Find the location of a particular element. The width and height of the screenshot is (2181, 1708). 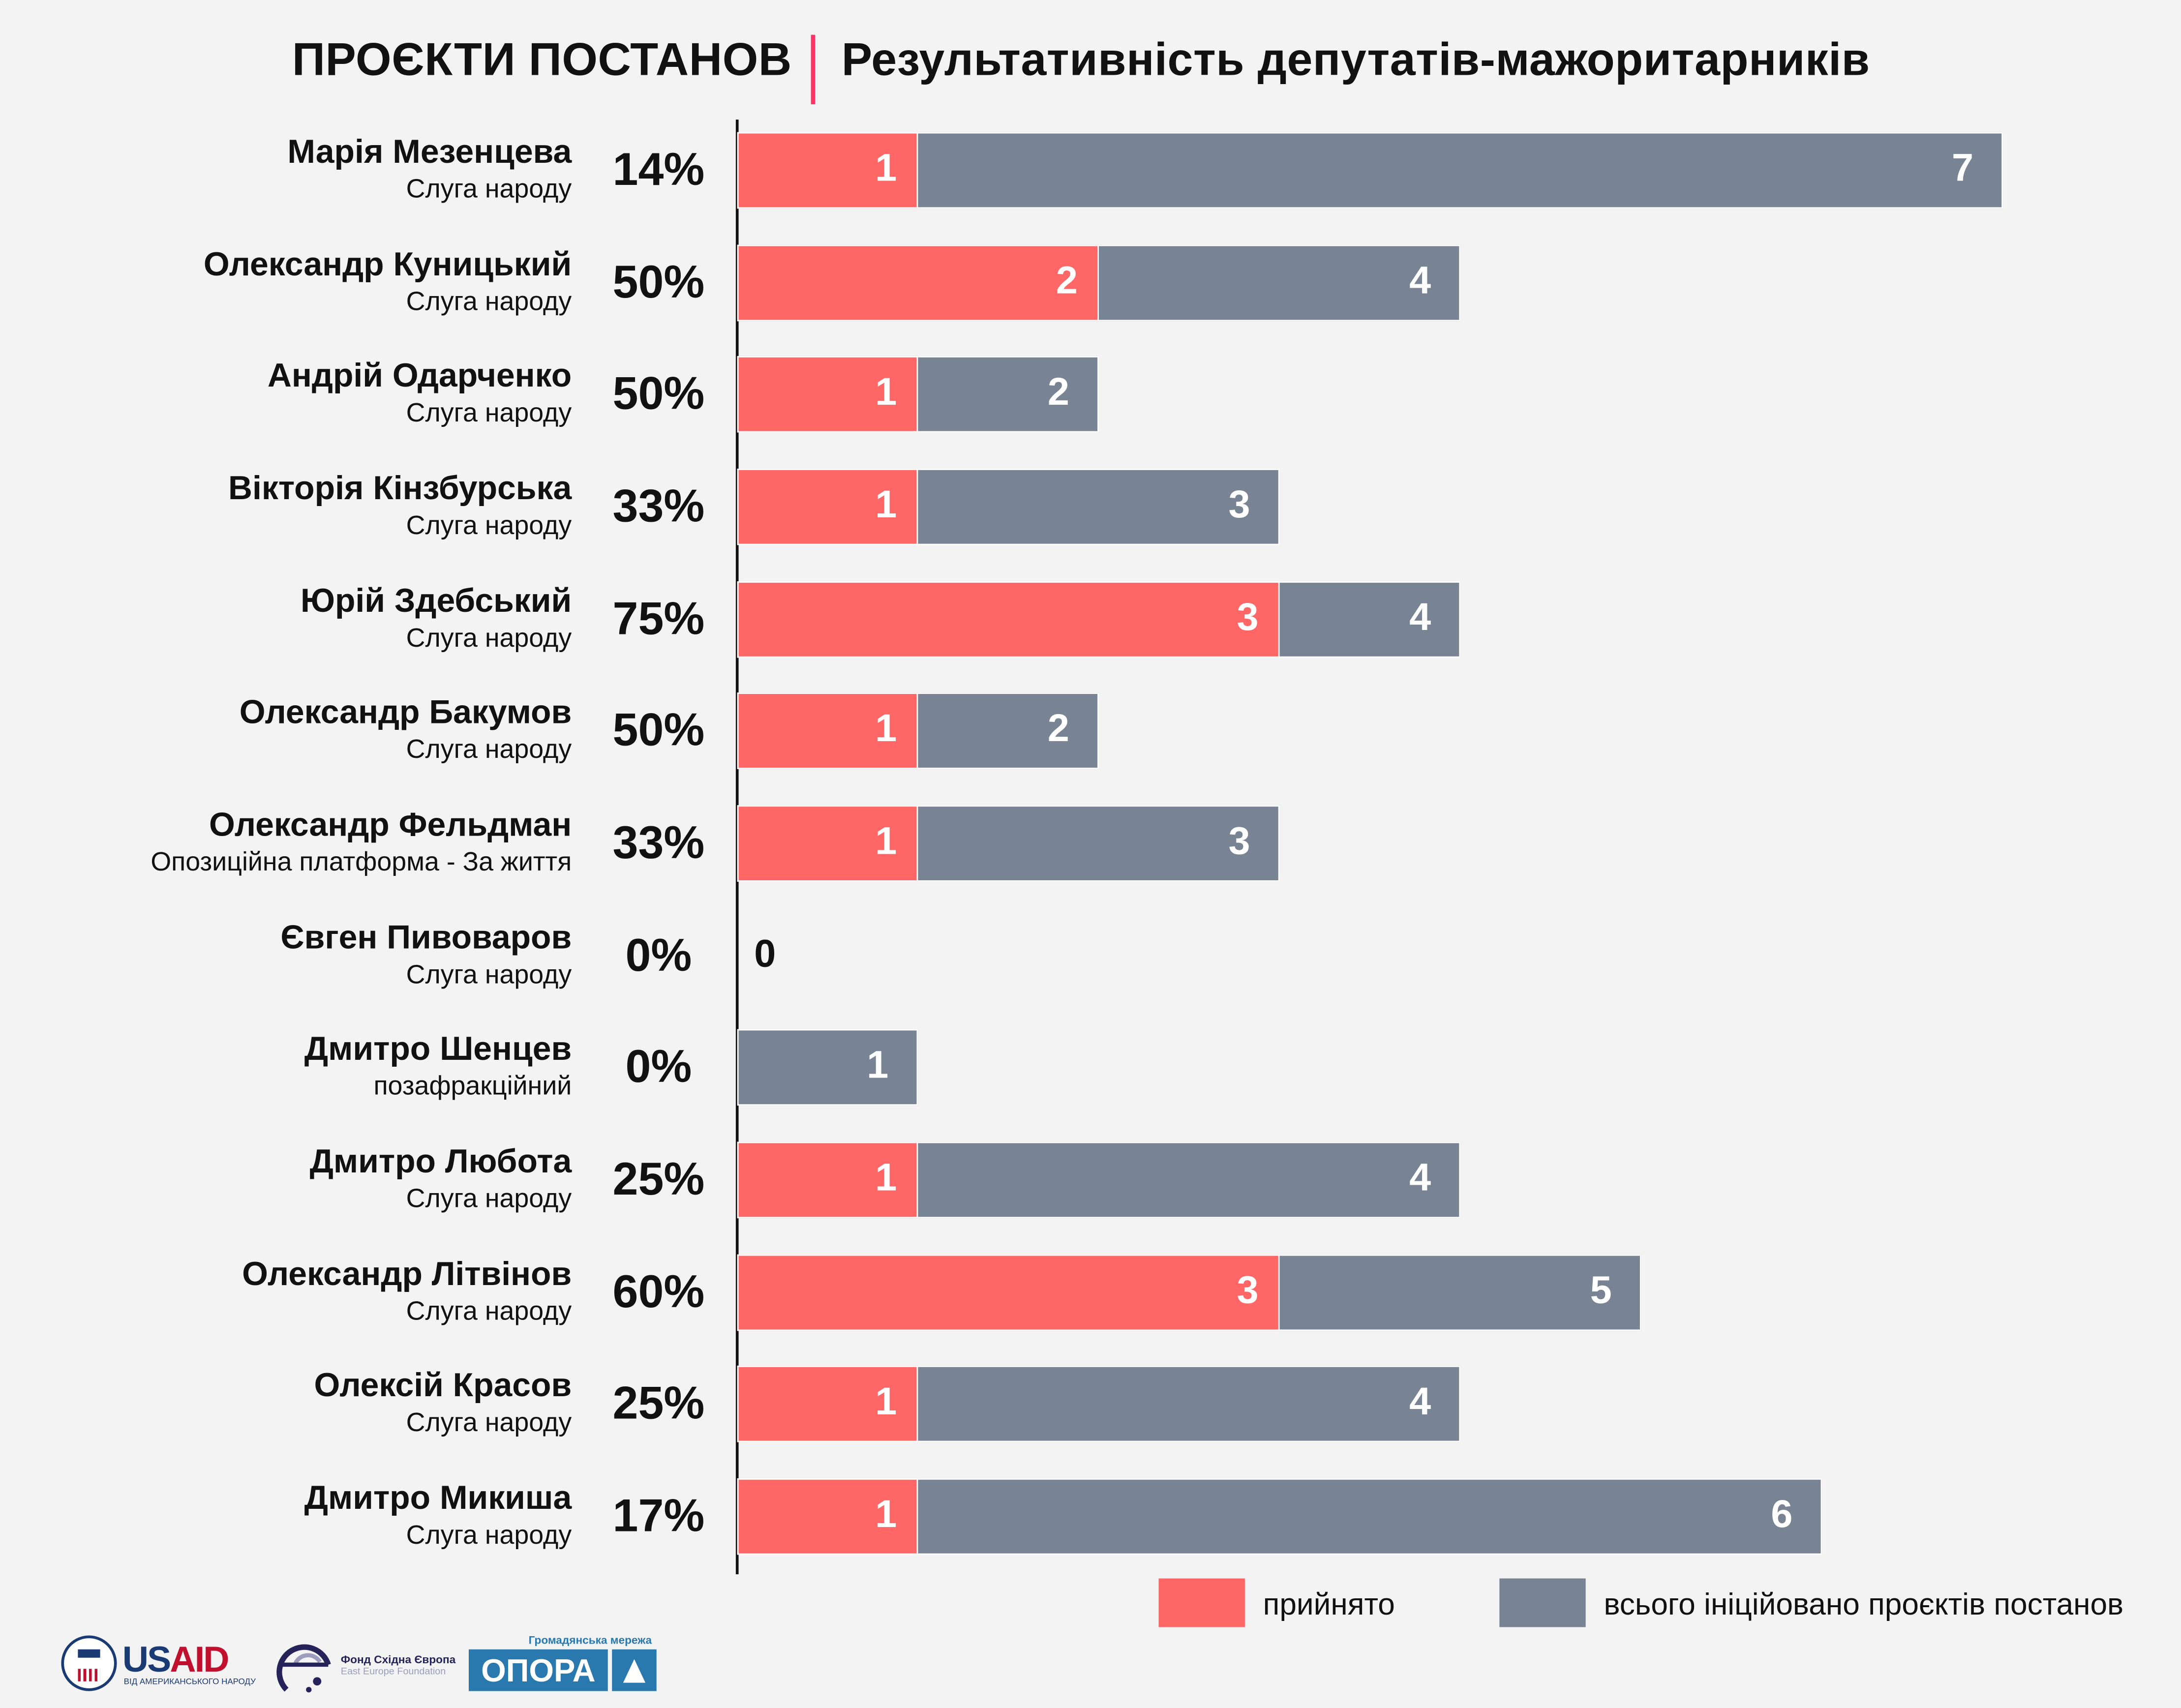

eef-logo-text: Фонд Східна Європа is located at coordinates (398, 1660).